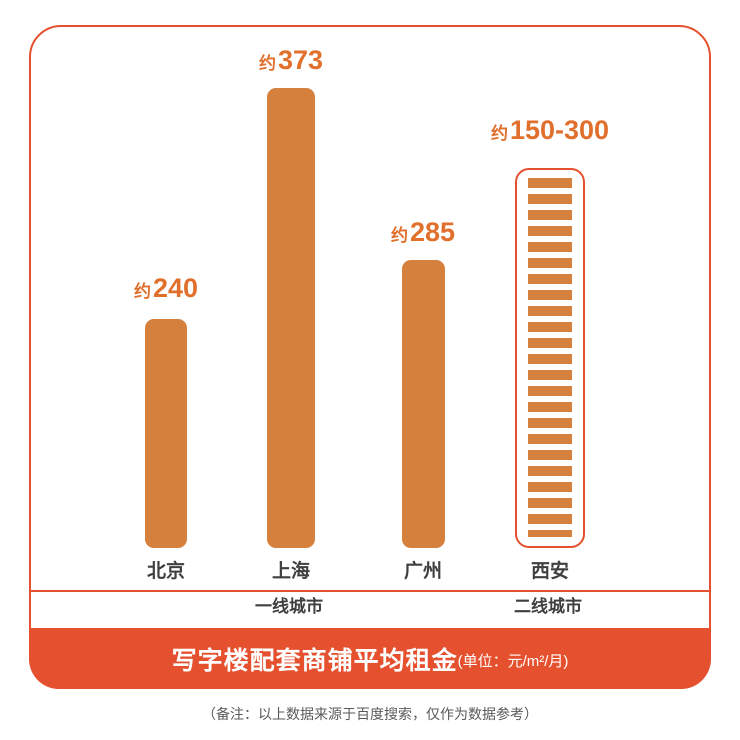 The height and width of the screenshot is (740, 740). What do you see at coordinates (370, 591) in the screenshot?
I see `tier-separator-line` at bounding box center [370, 591].